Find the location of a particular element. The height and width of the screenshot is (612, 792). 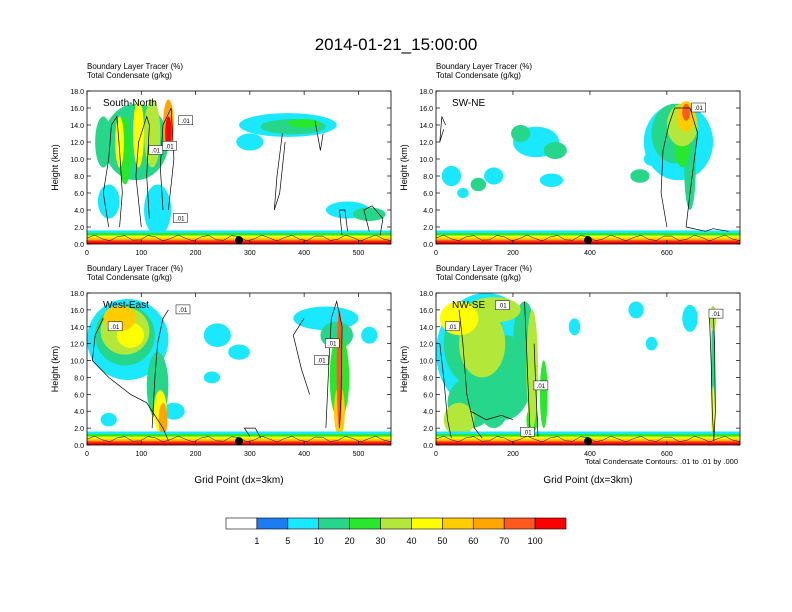

y-tick-label: 0.0 is located at coordinates (79, 446).